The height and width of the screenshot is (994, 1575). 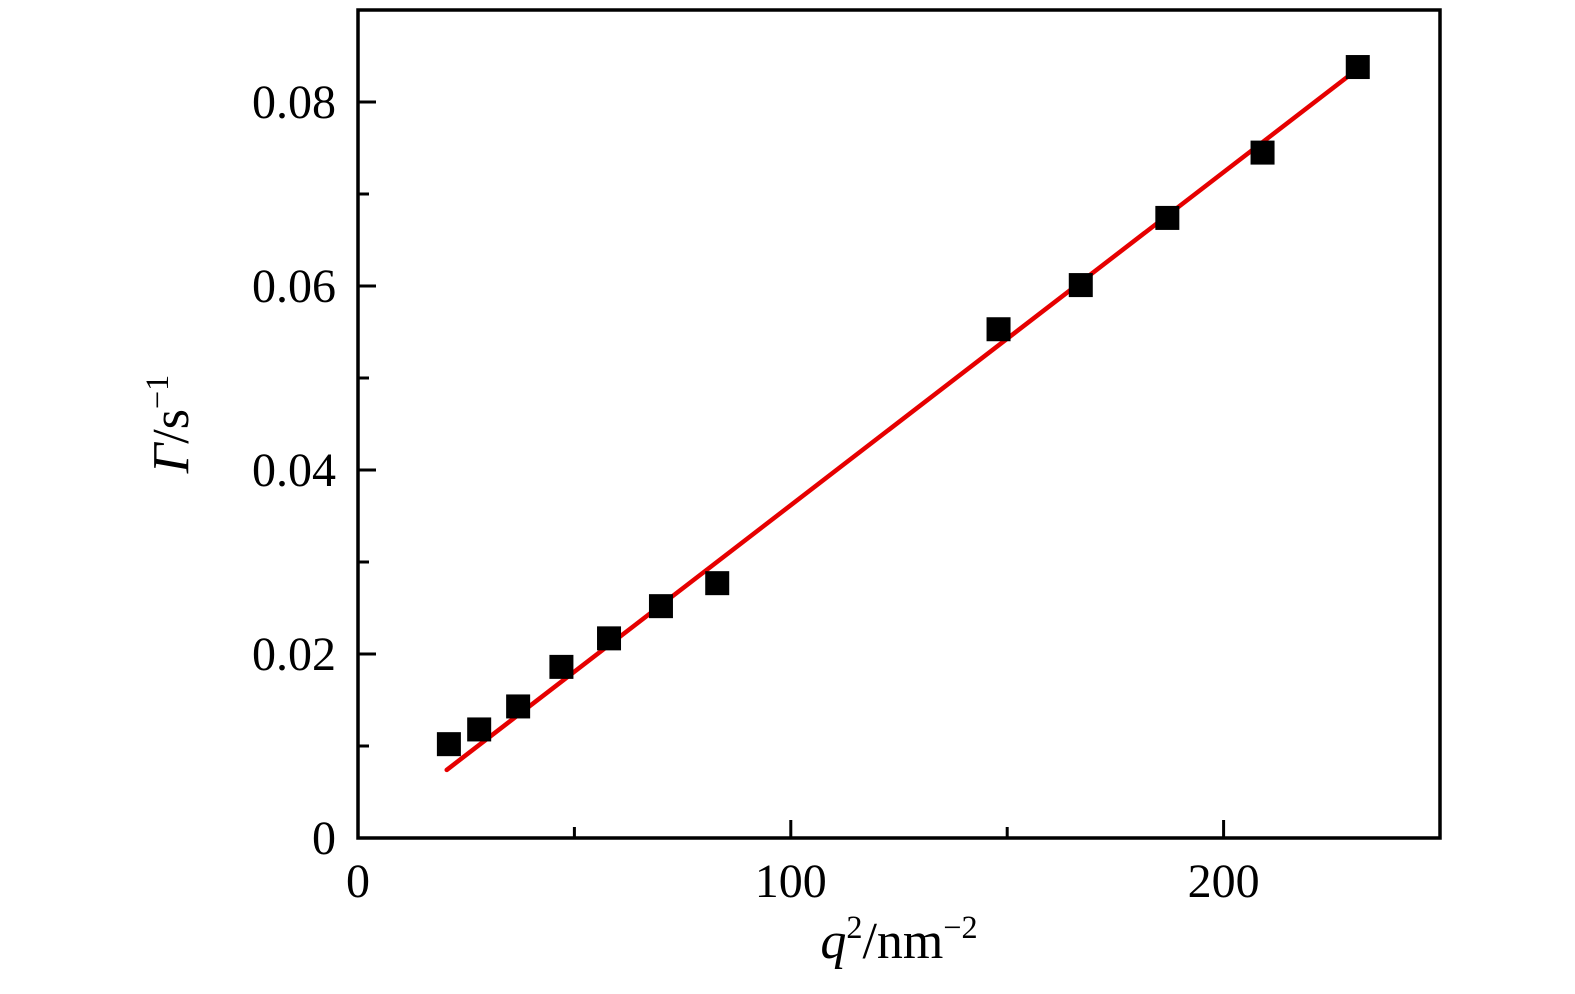 I want to click on x-axis-title: q2/nm−2, so click(x=898, y=940).